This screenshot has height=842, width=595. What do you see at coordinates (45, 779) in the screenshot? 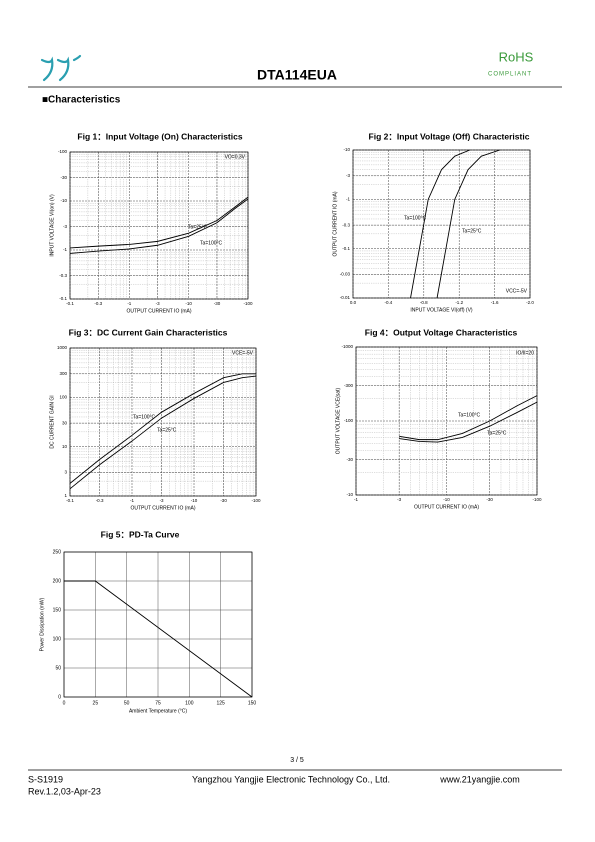
I see `doc-id: S-S1919` at bounding box center [45, 779].